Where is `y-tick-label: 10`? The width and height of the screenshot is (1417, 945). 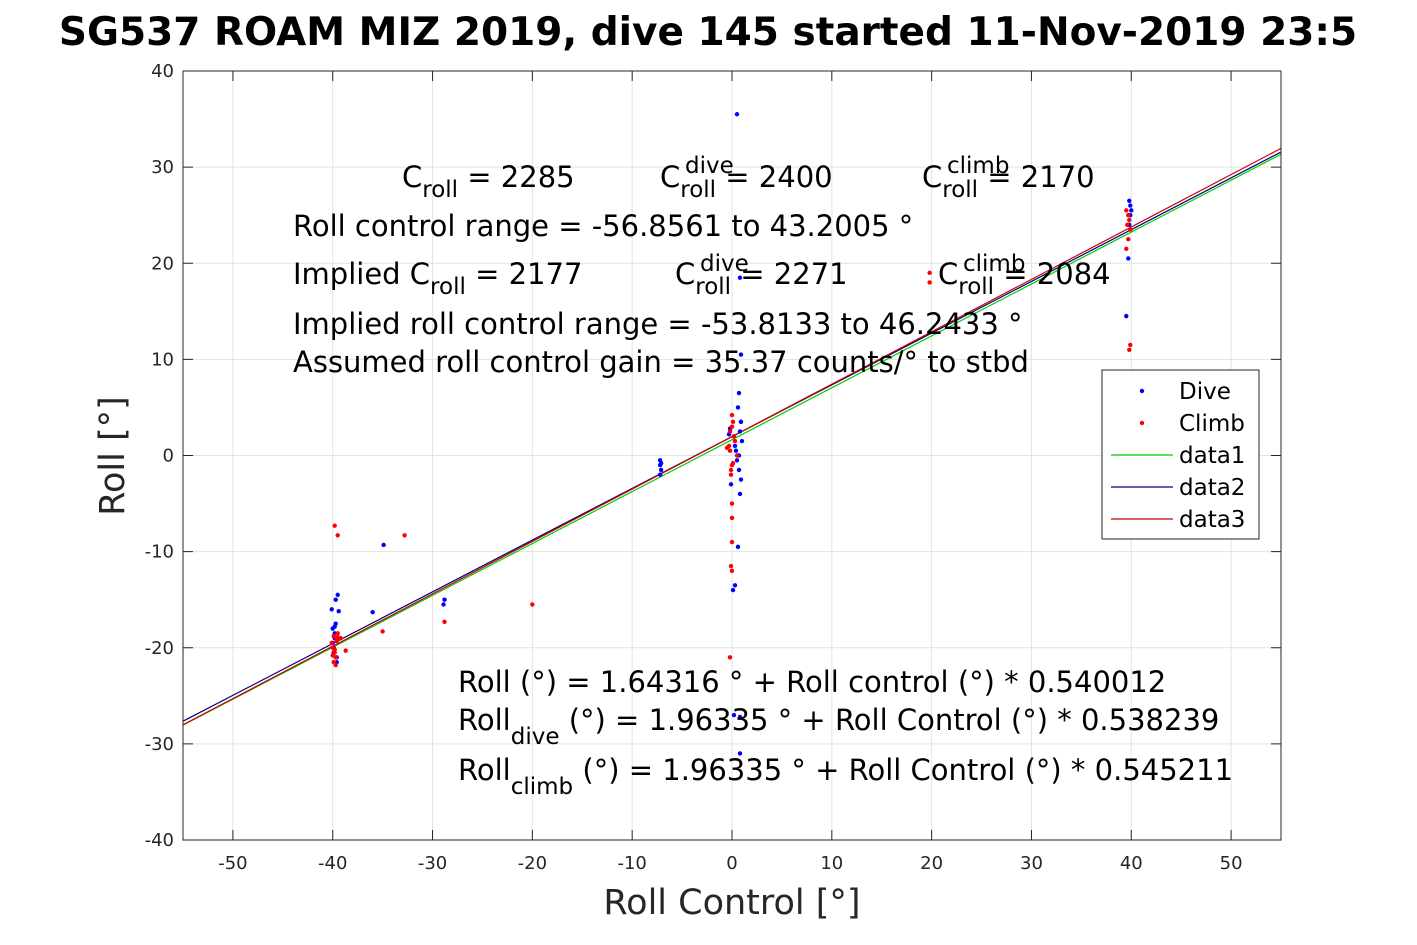
y-tick-label: 10 is located at coordinates (162, 359).